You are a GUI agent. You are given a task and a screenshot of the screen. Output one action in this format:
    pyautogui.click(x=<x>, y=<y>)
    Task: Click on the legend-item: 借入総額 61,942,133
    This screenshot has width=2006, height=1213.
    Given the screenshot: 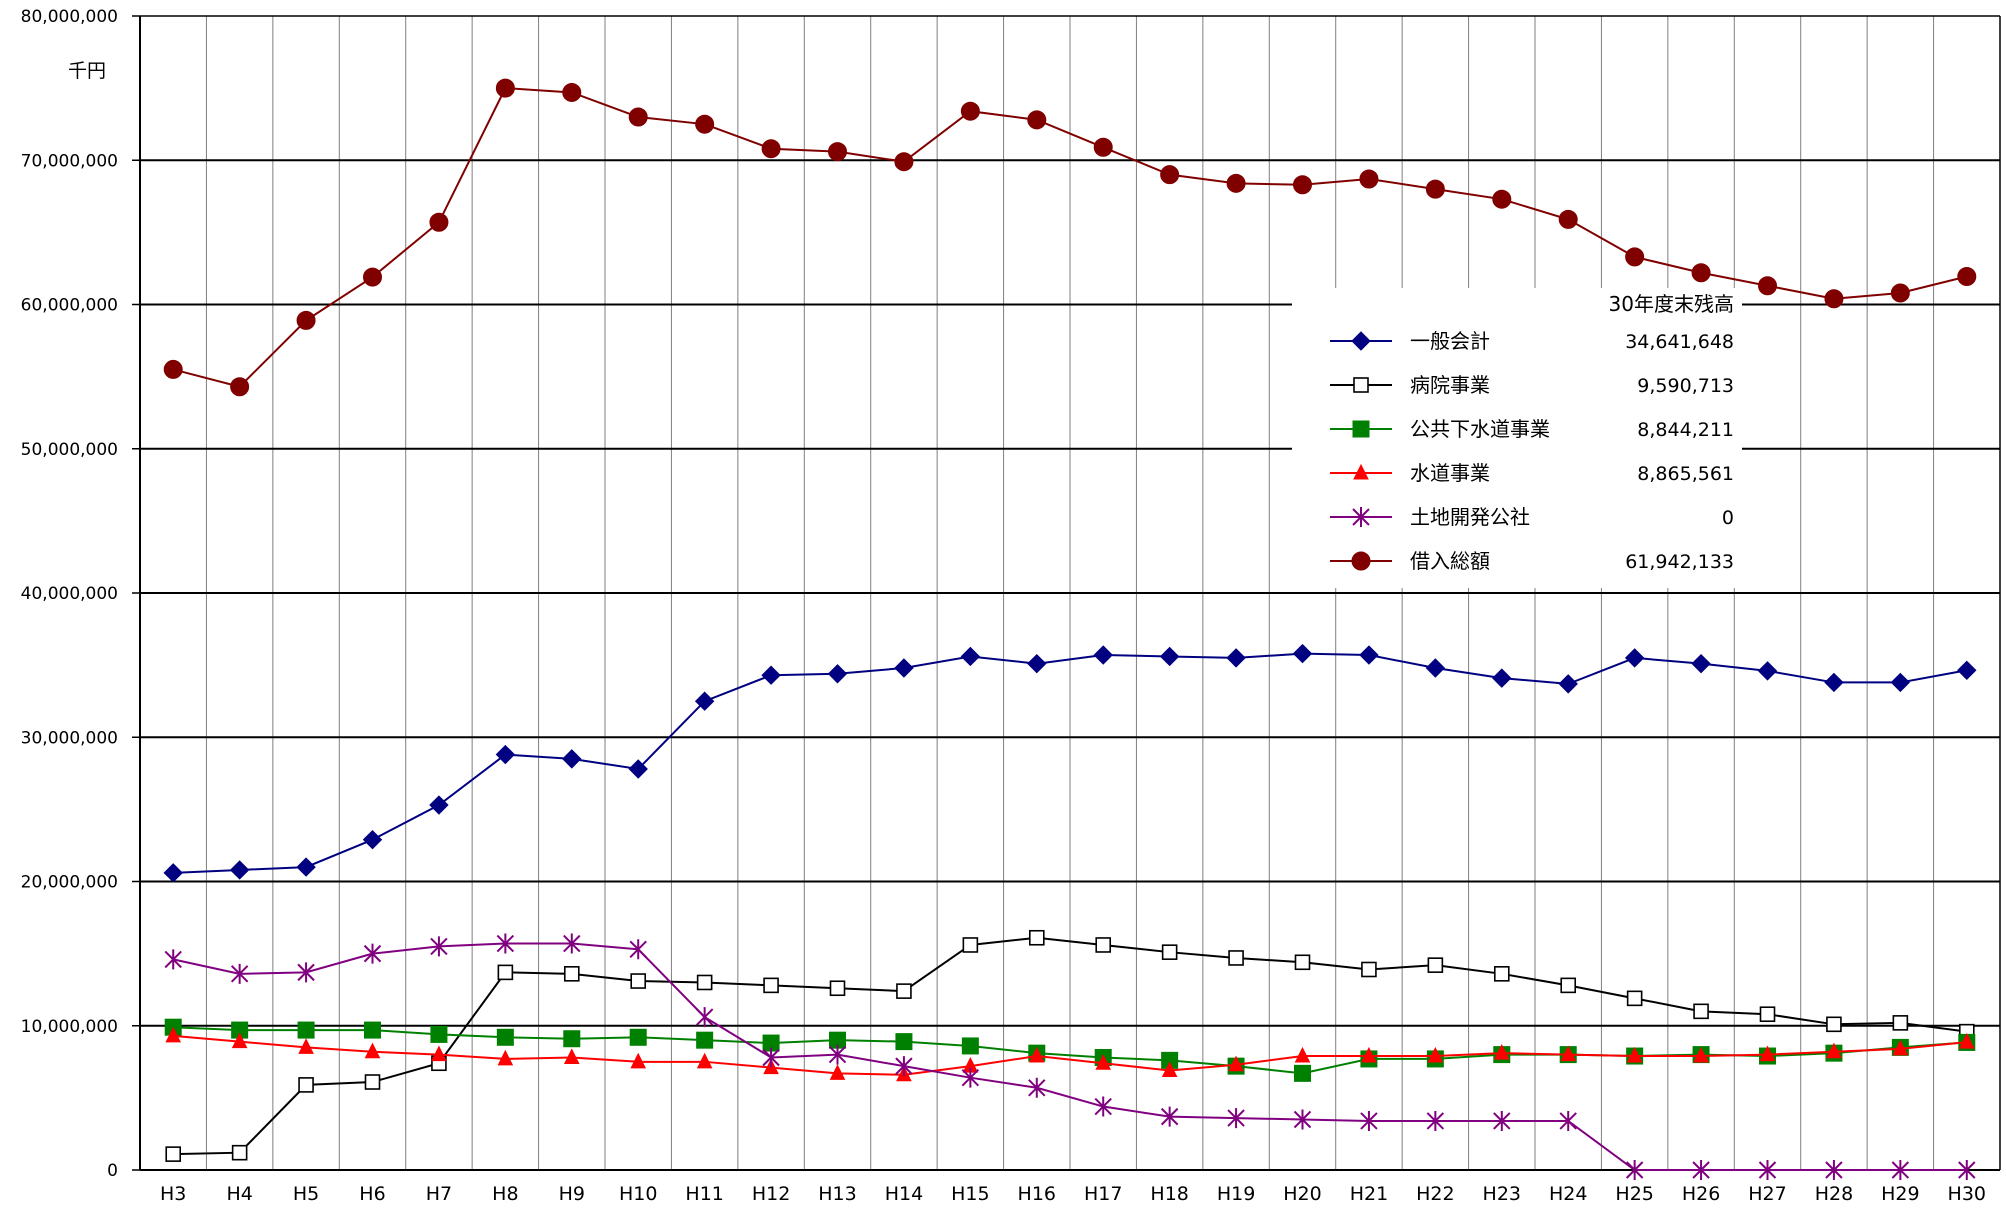 What is the action you would take?
    pyautogui.click(x=1532, y=561)
    